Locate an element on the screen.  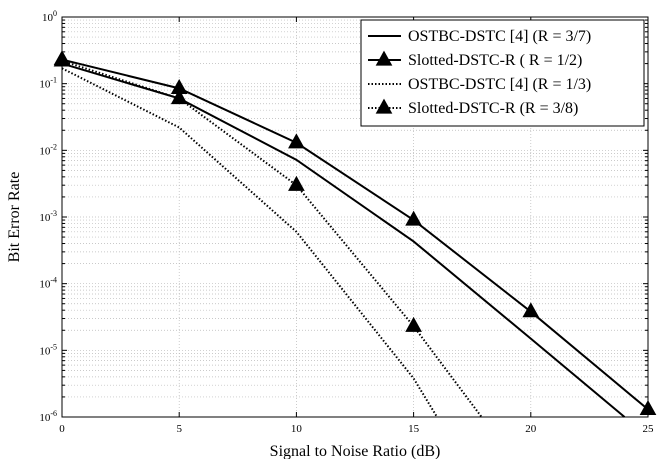
y-axis-title: Bit Error Rate is located at coordinates (14, 217).